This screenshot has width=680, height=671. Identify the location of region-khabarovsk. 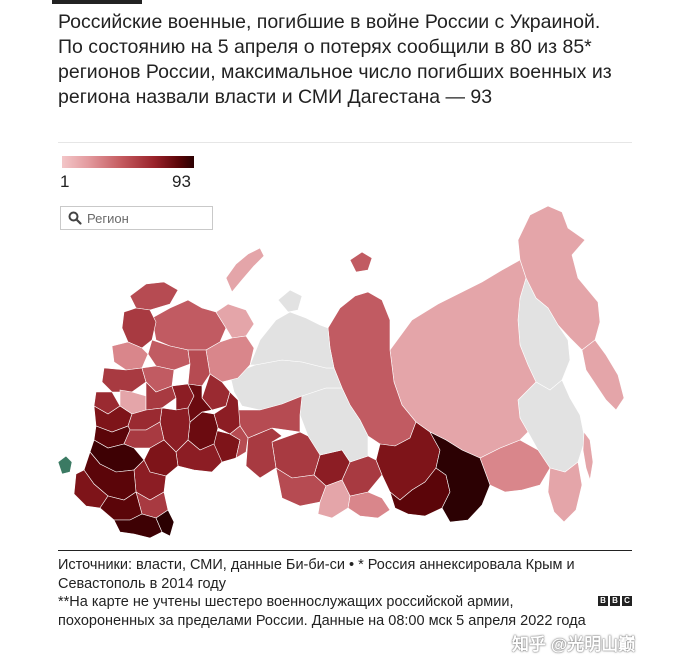
(551, 426).